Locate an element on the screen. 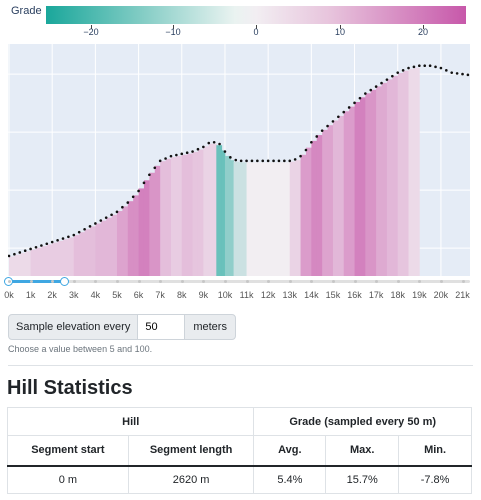  x-tick-label: 16k is located at coordinates (354, 295).